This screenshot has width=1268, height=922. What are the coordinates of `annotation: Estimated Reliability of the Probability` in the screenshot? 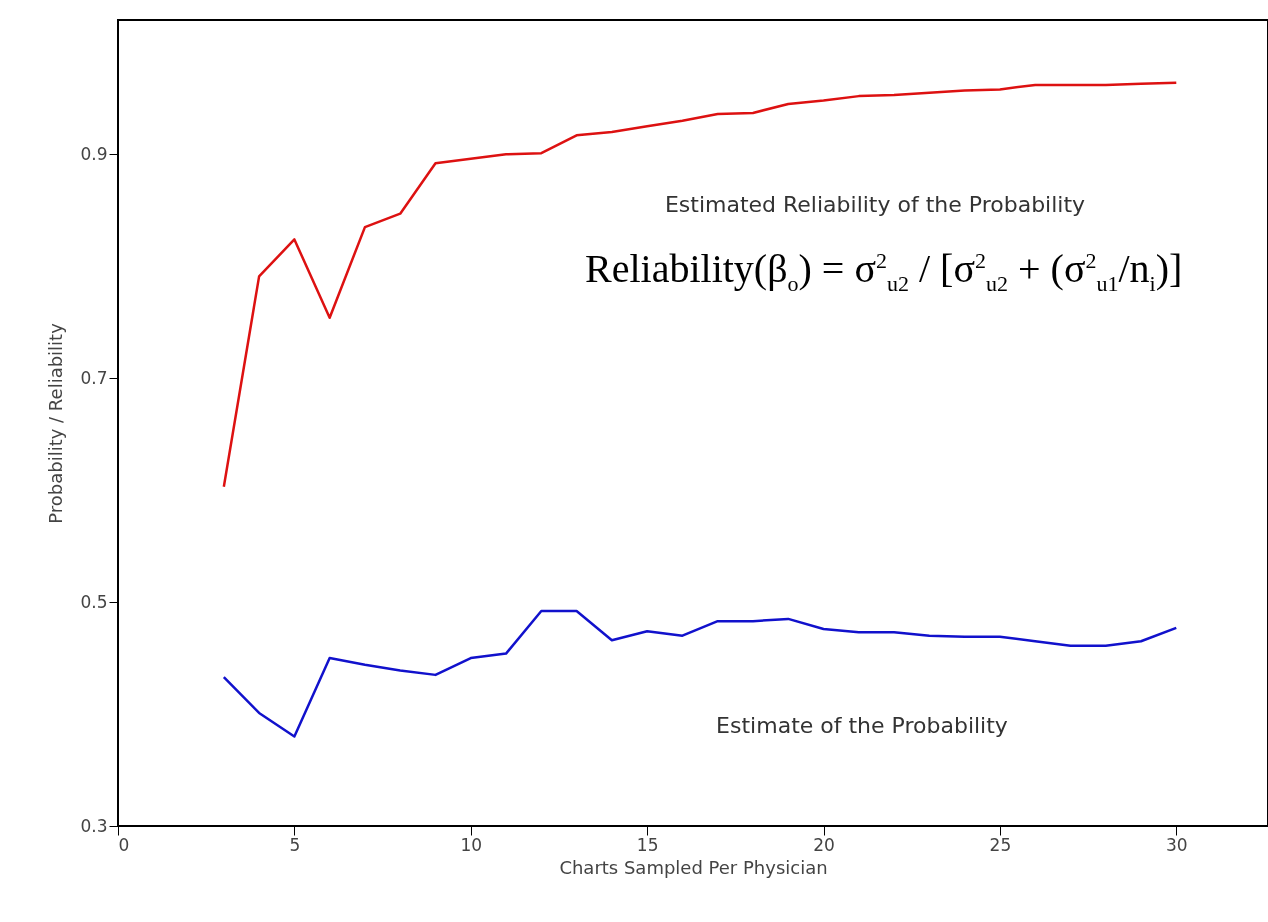 It's located at (875, 204).